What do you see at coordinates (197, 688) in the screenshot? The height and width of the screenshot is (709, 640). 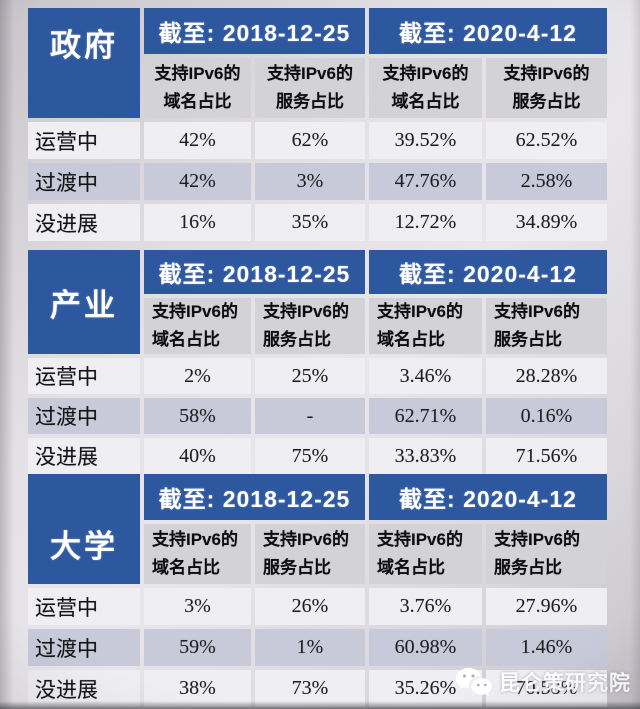 I see `table-cell: 38%` at bounding box center [197, 688].